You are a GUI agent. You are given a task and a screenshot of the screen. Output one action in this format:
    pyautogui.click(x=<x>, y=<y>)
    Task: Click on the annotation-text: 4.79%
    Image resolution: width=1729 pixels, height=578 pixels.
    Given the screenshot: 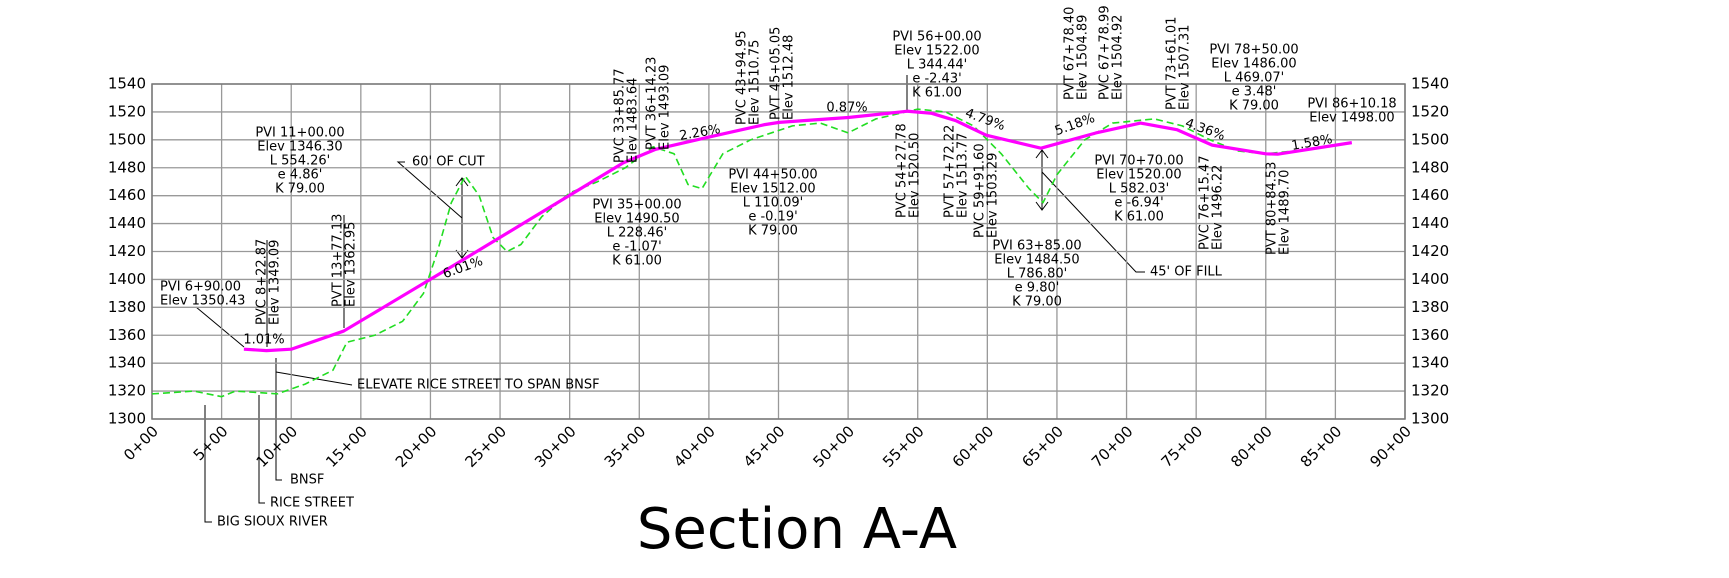 What is the action you would take?
    pyautogui.click(x=985, y=120)
    